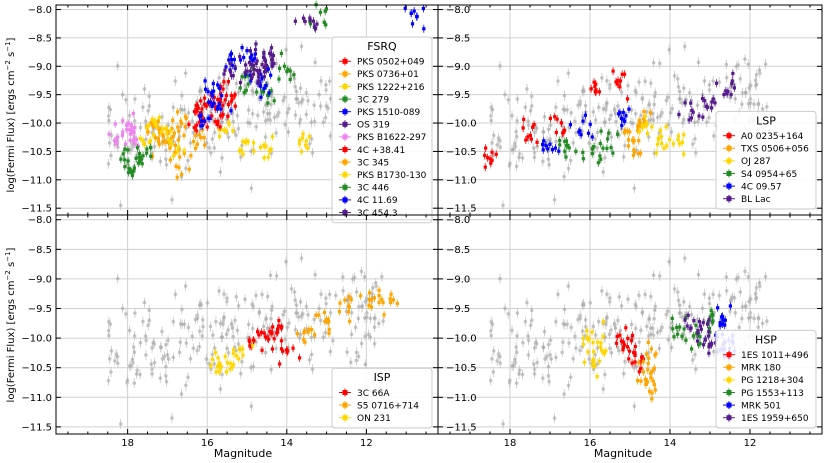  What do you see at coordinates (382, 377) in the screenshot?
I see `legend-title: ISP` at bounding box center [382, 377].